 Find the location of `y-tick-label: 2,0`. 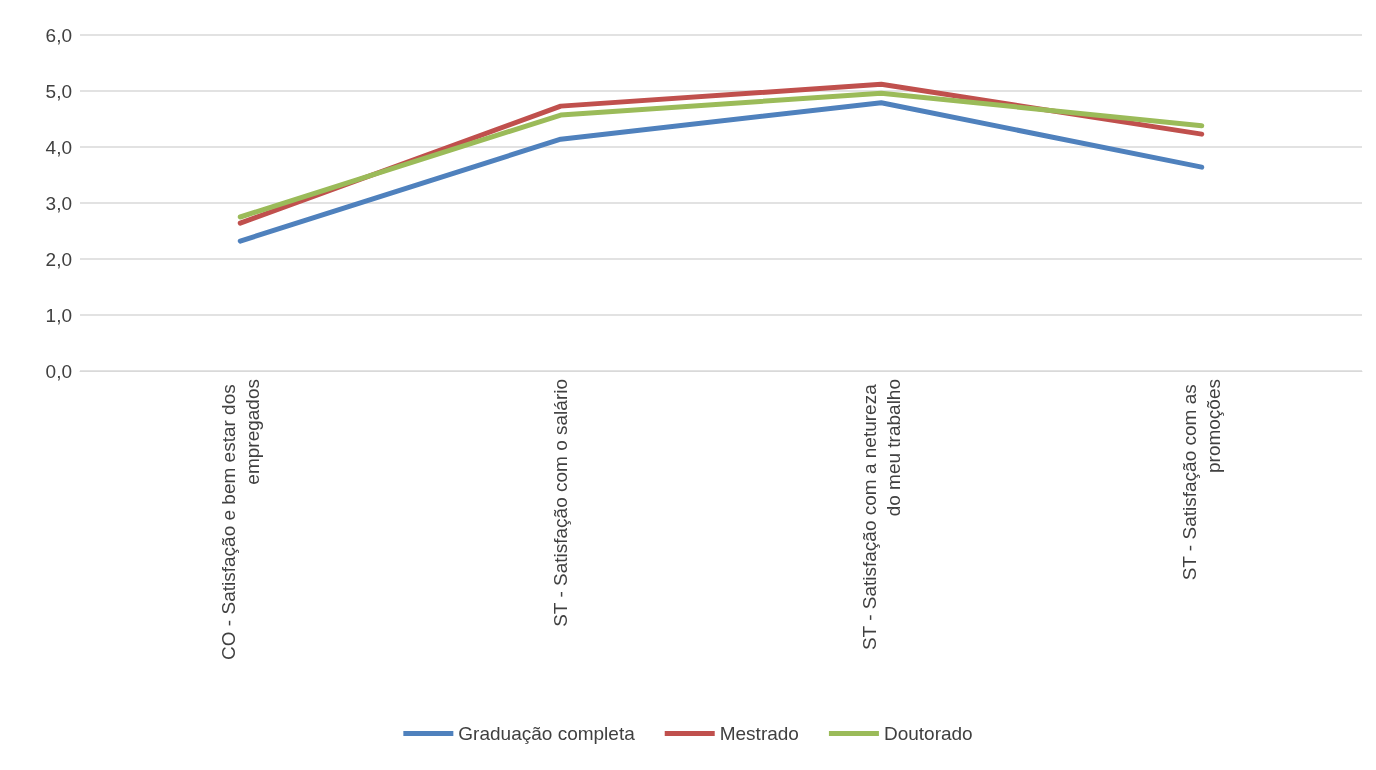

y-tick-label: 2,0 is located at coordinates (58, 259).